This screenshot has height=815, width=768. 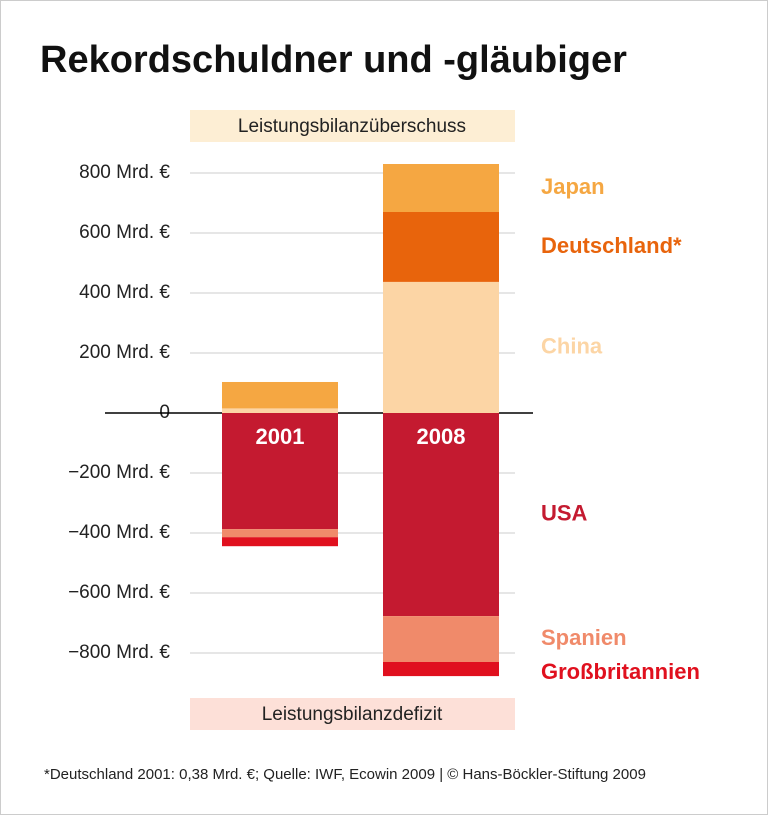 I want to click on legend-label: China, so click(x=572, y=345).